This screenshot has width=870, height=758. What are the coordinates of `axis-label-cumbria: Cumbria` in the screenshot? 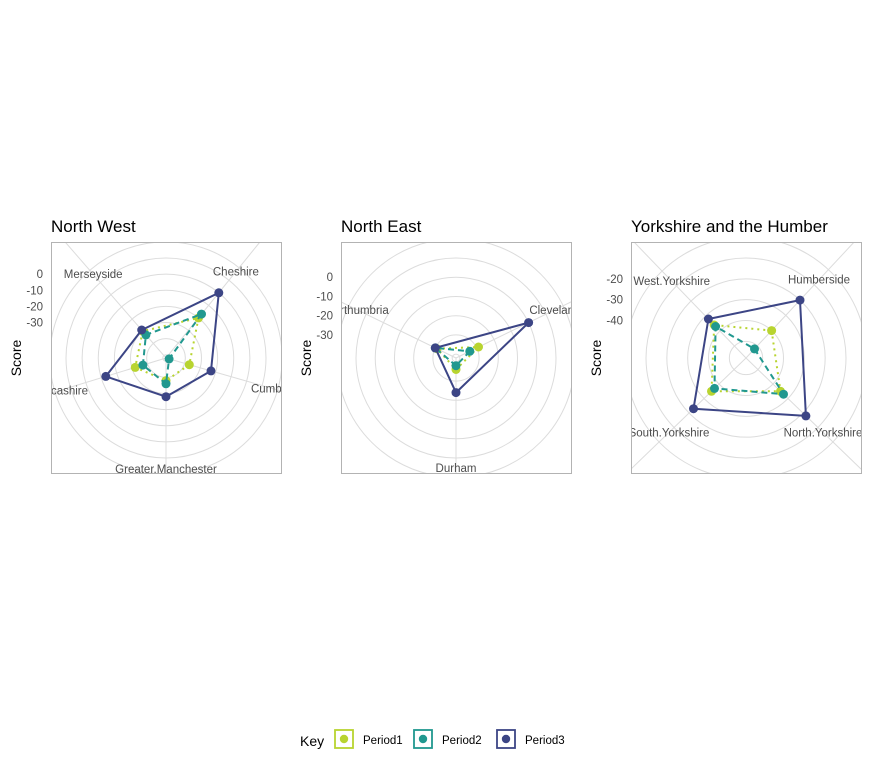 It's located at (273, 390).